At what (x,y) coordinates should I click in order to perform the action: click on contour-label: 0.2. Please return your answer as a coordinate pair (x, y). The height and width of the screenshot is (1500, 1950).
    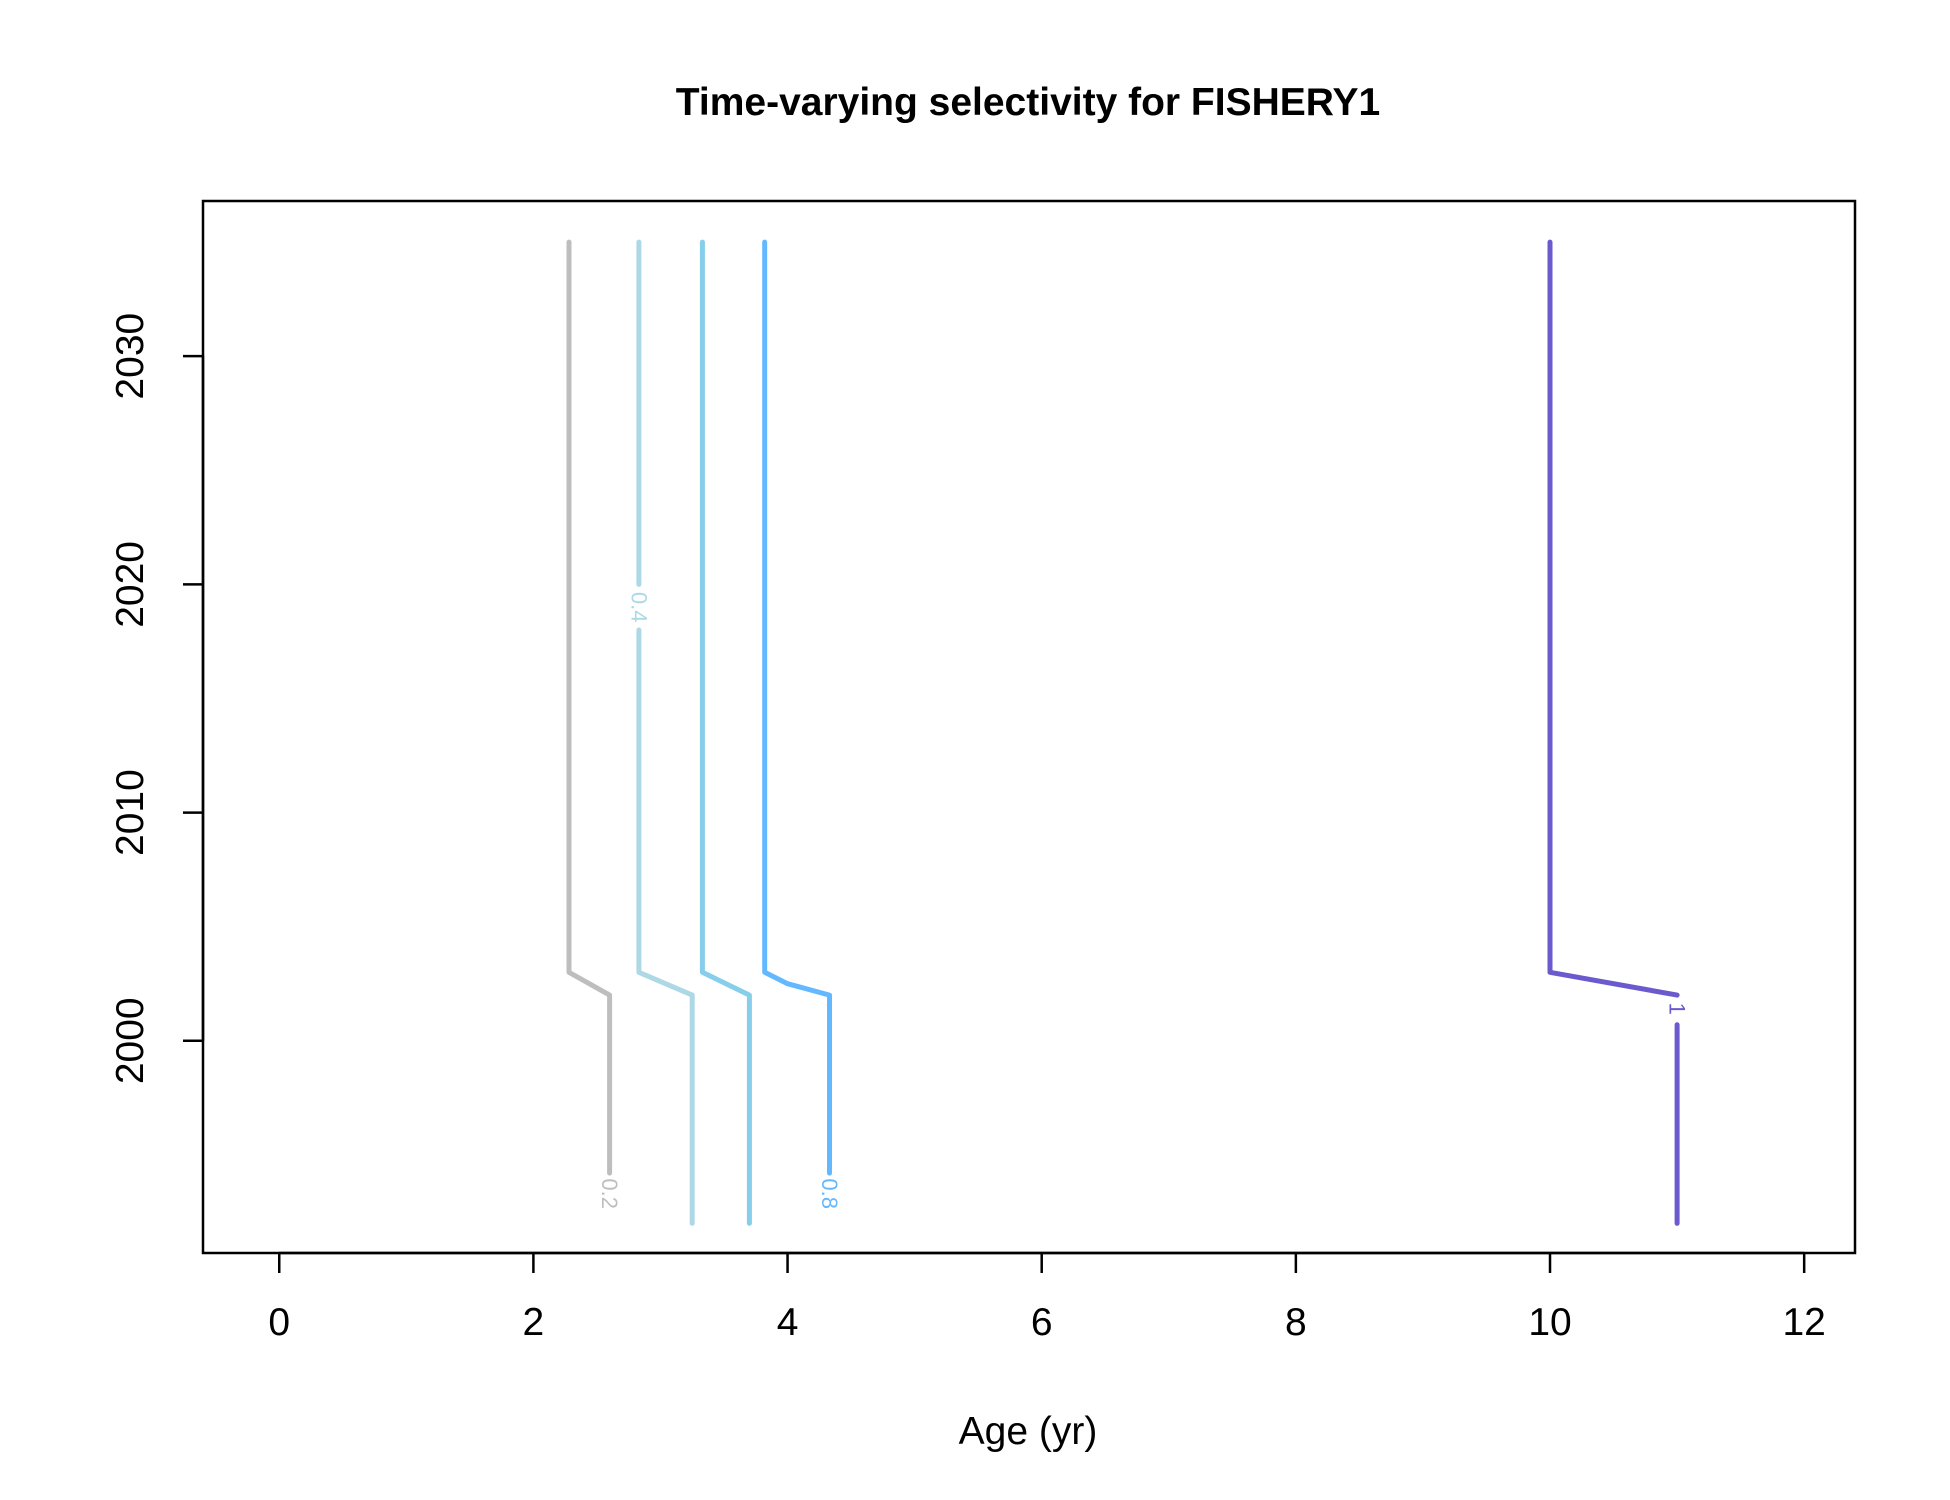
    Looking at the image, I should click on (609, 1193).